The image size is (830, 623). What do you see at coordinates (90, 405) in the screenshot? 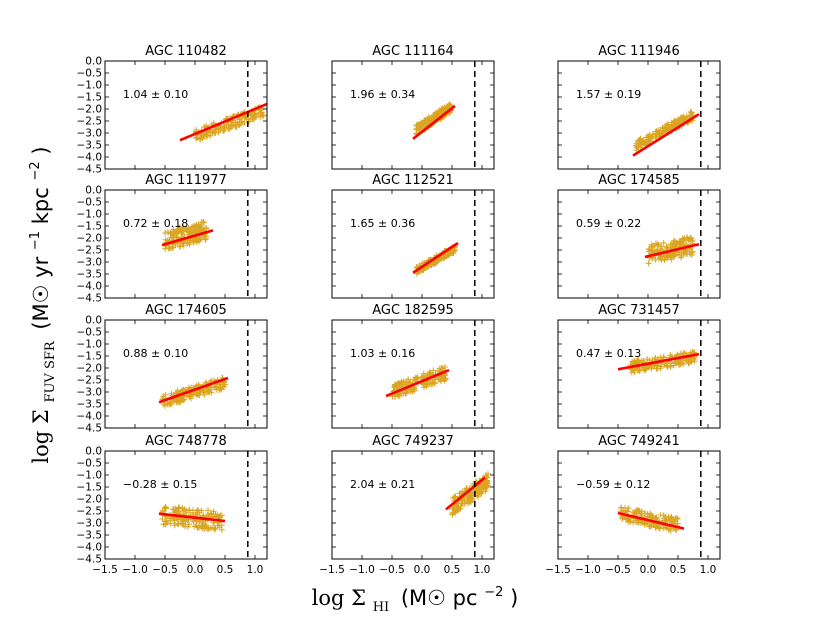
I see `y-tick-label: −3.5` at bounding box center [90, 405].